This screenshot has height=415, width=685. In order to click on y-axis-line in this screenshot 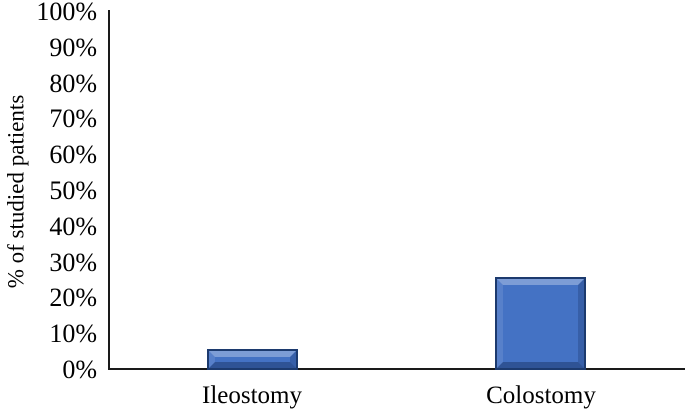, I will do `click(109, 190)`.